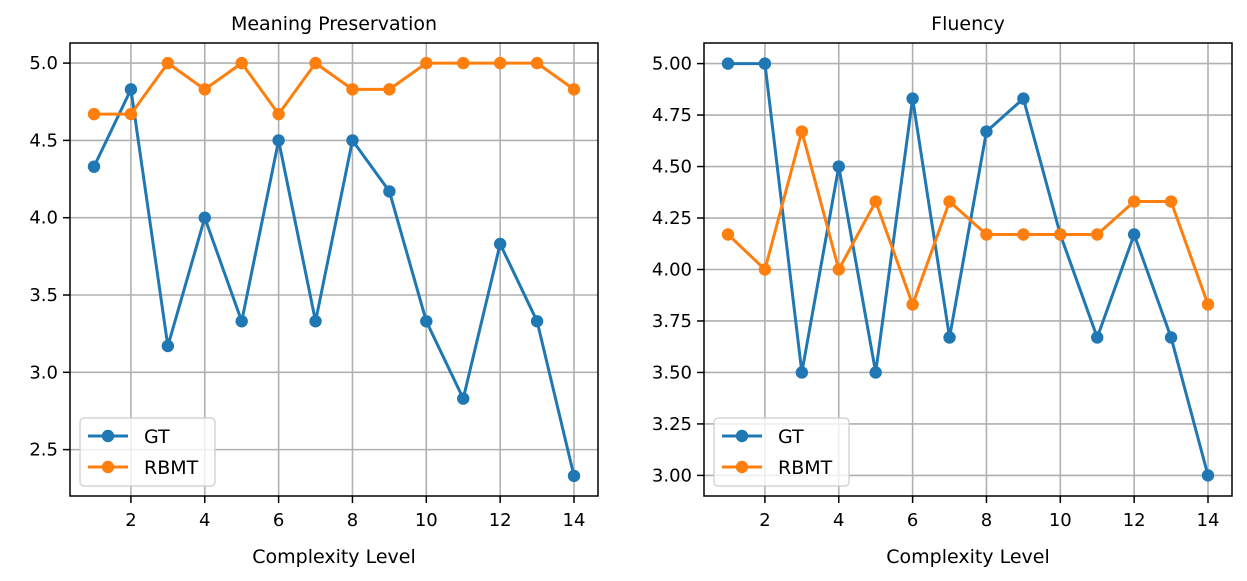 The width and height of the screenshot is (1247, 581). What do you see at coordinates (838, 520) in the screenshot?
I see `x-tick-label: 4` at bounding box center [838, 520].